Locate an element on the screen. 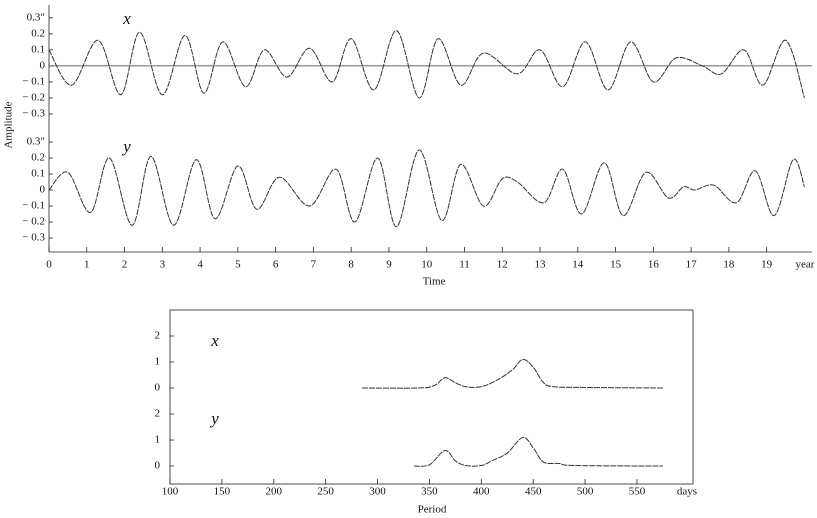 The height and width of the screenshot is (518, 817). x-tick-label: 10 is located at coordinates (427, 265).